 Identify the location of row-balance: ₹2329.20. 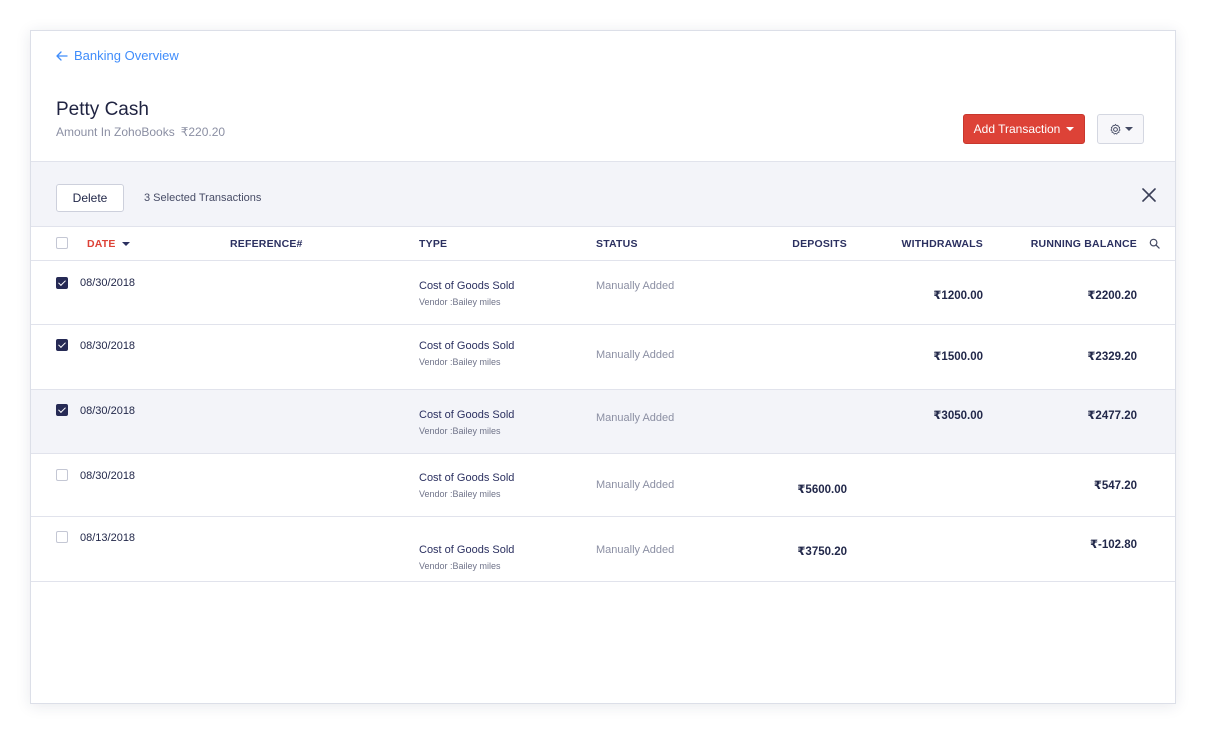
(1112, 357).